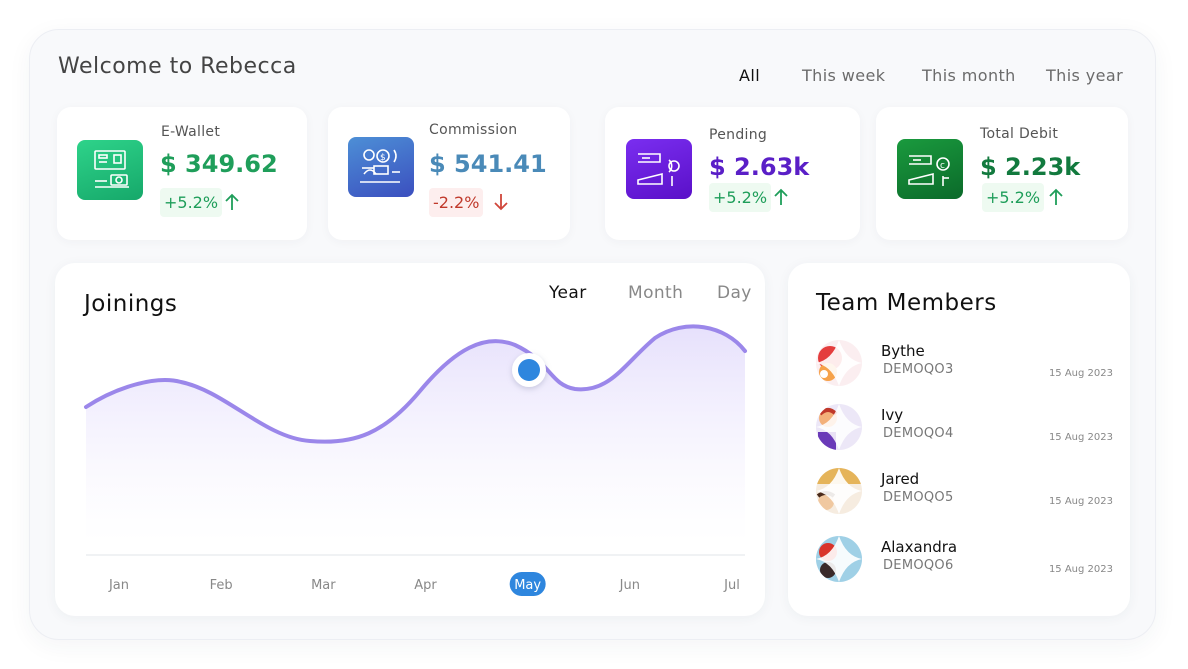 The height and width of the screenshot is (669, 1188). What do you see at coordinates (731, 585) in the screenshot?
I see `x-tick-label: Jul` at bounding box center [731, 585].